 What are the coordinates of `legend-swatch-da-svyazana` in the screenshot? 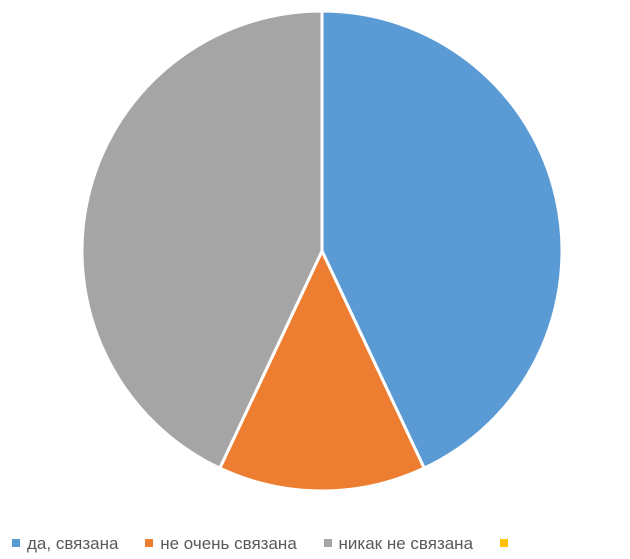 It's located at (16, 542).